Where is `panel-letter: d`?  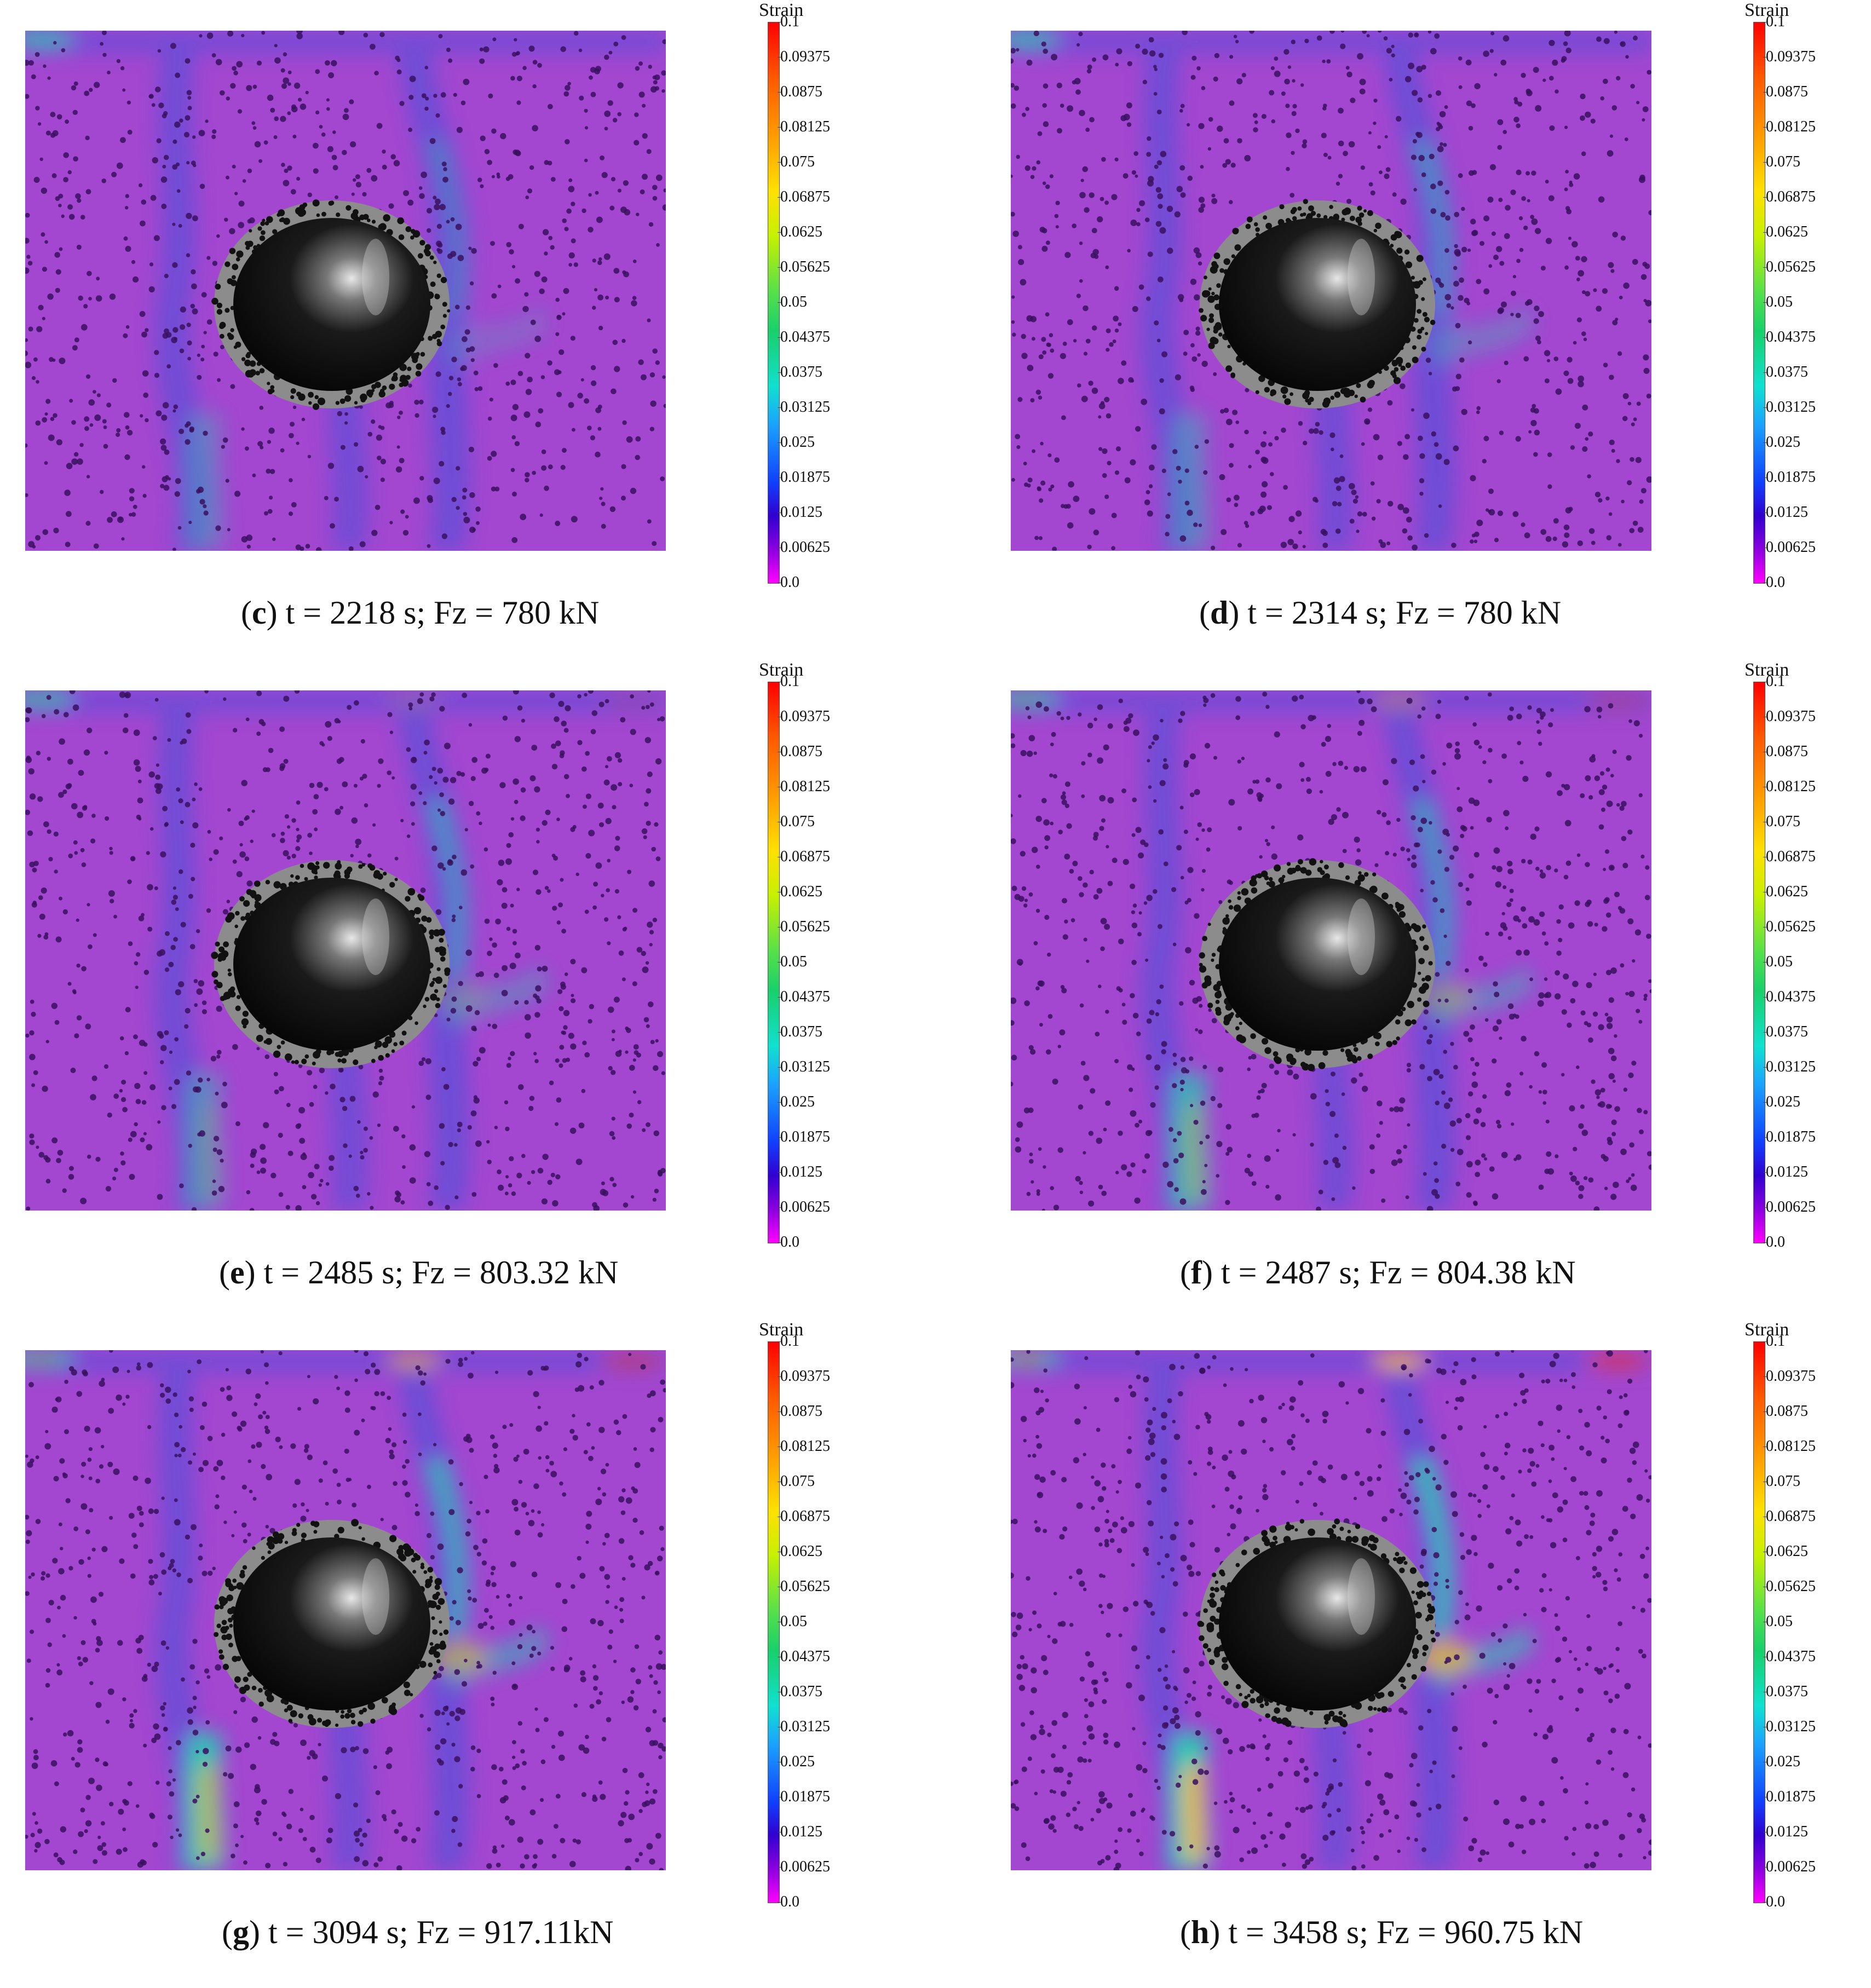 panel-letter: d is located at coordinates (1219, 613).